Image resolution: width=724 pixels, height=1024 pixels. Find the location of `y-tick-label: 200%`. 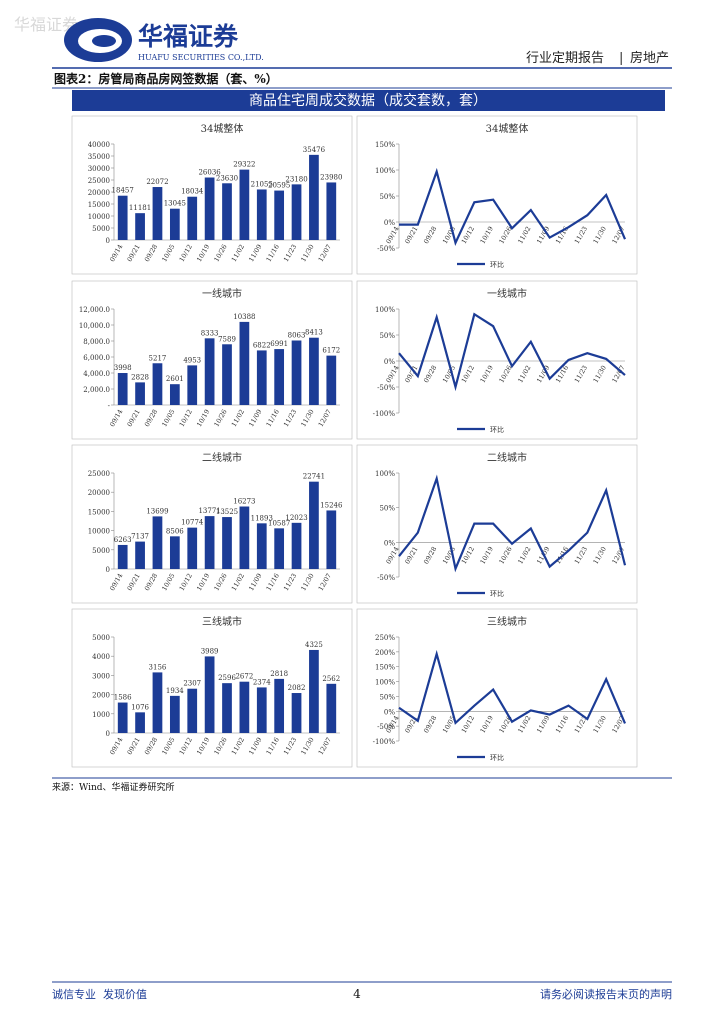

y-tick-label: 200% is located at coordinates (385, 653).